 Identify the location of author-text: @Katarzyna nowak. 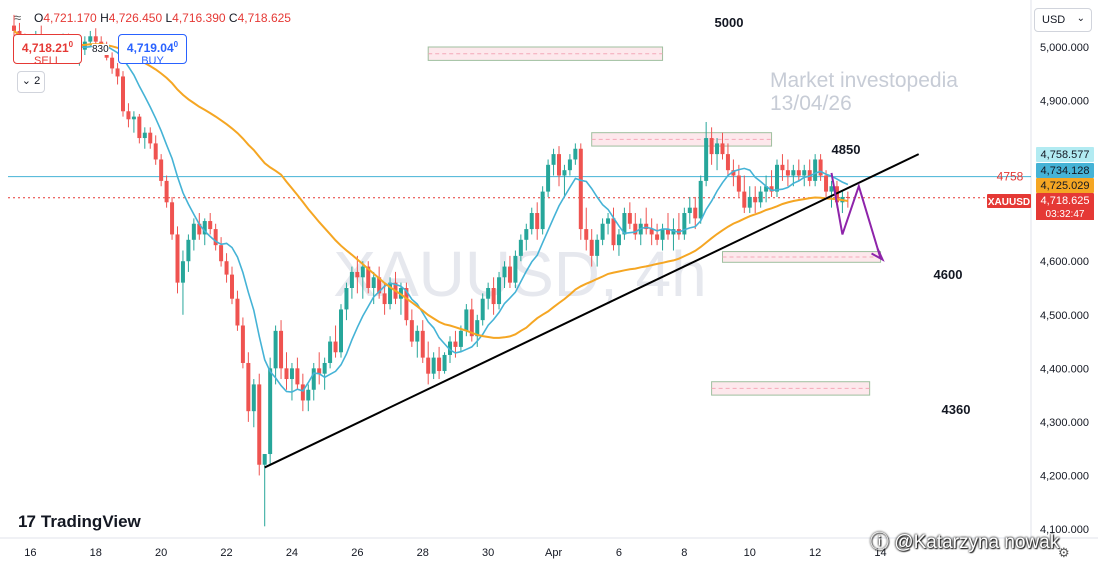
(977, 542).